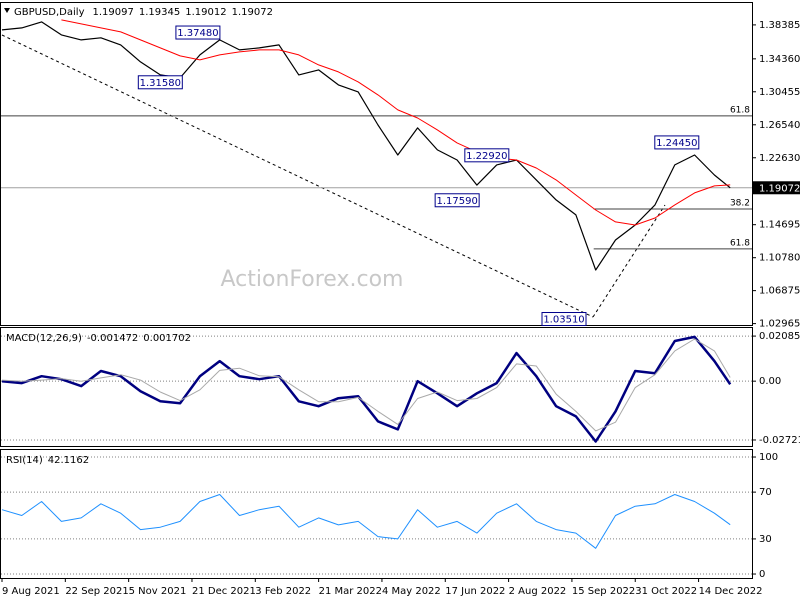 Image resolution: width=800 pixels, height=600 pixels. Describe the element at coordinates (538, 591) in the screenshot. I see `x-tick-label: 2 Aug 2022` at that location.